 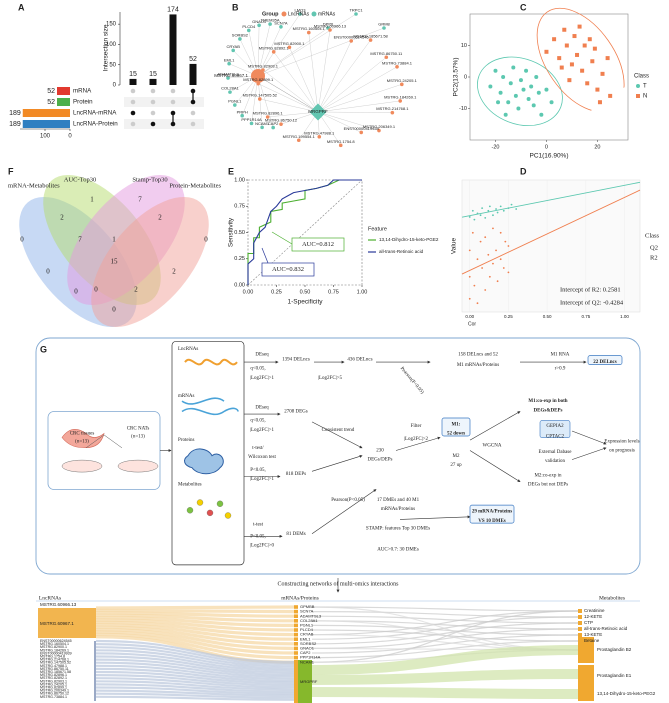 I want to click on node-label: MSTRG.47988.1, so click(x=319, y=132).